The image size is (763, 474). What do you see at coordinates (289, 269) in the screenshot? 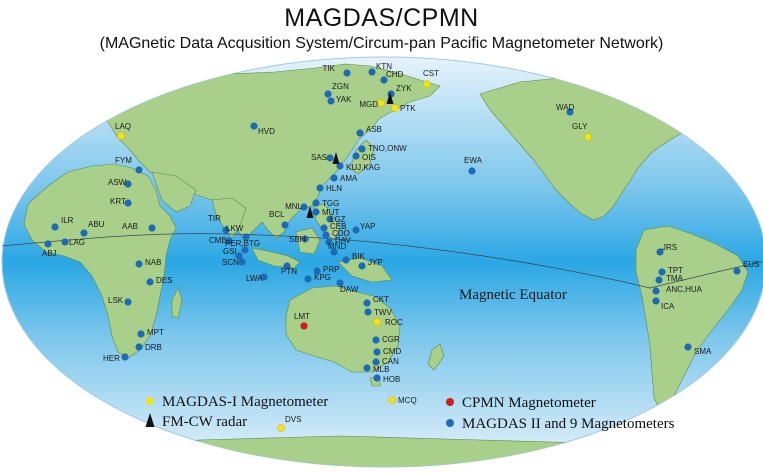
I see `station-ptn: PTN` at bounding box center [289, 269].